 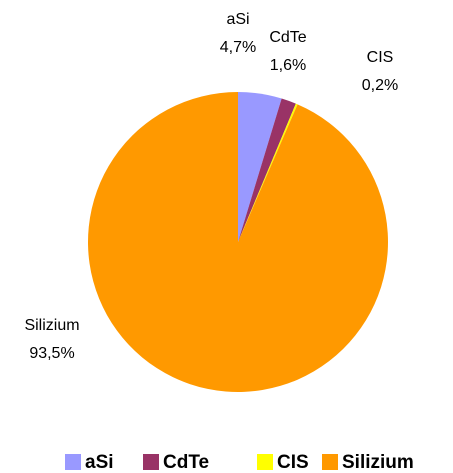 What do you see at coordinates (287, 37) in the screenshot?
I see `slice-label: CdTe` at bounding box center [287, 37].